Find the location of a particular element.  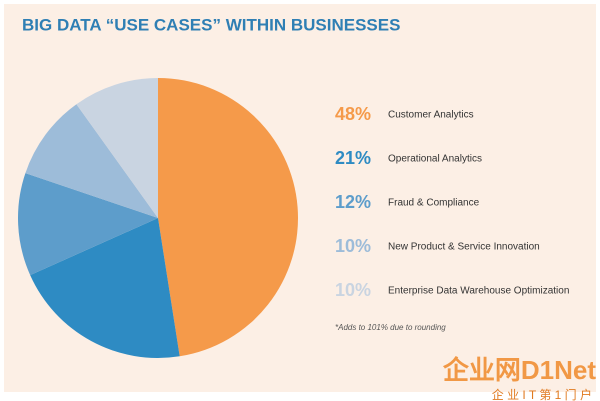

legend-label: Fraud & Compliance is located at coordinates (434, 203).